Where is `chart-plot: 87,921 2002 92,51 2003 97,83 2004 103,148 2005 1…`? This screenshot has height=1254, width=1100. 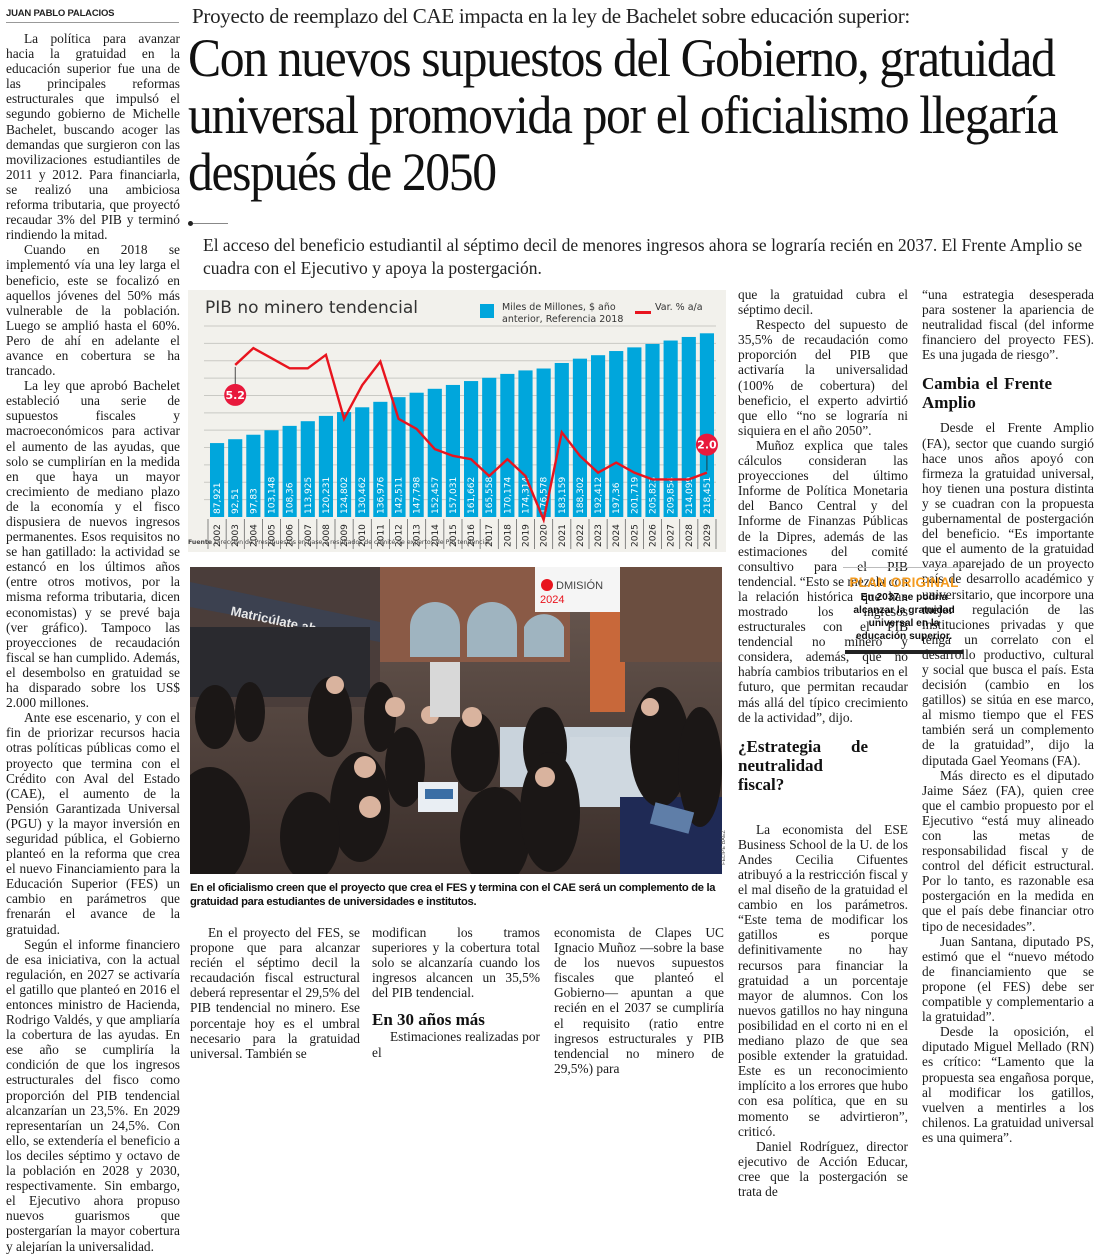
chart-plot: 87,921 2002 92,51 2003 97,83 2004 103,148 2005 1… is located at coordinates (461, 437).